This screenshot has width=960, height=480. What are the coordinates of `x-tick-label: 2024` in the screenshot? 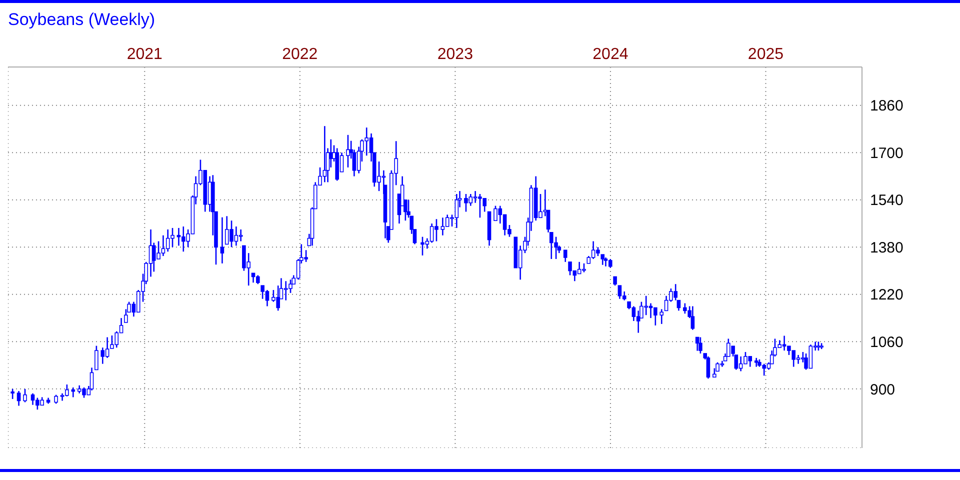 It's located at (610, 54).